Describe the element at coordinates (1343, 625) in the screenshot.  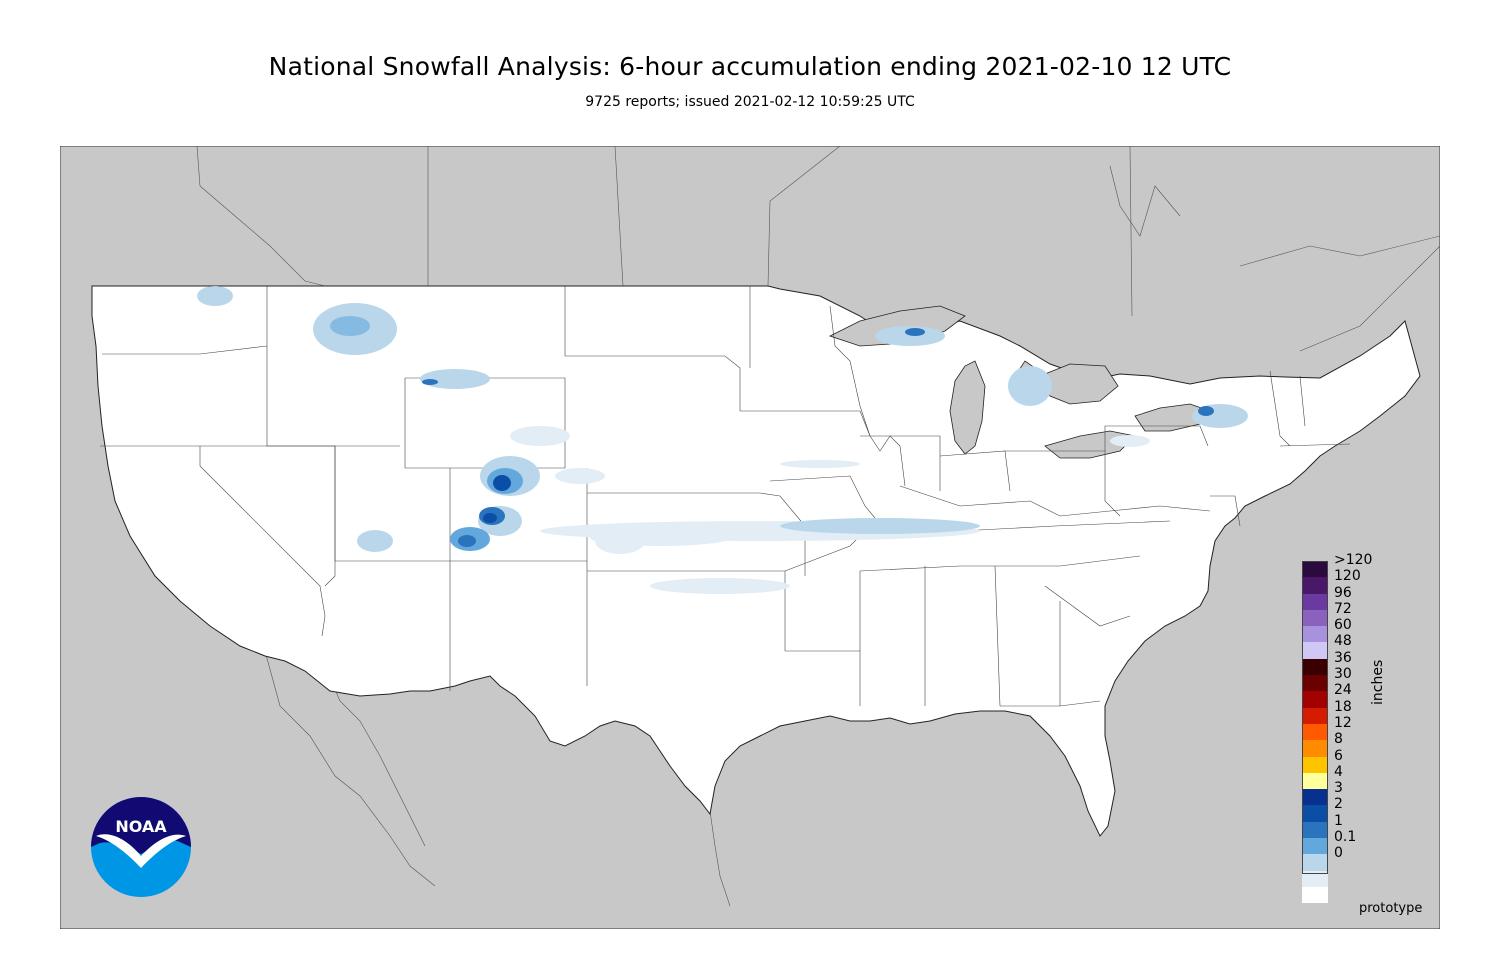
I see `legend-label: 60` at that location.